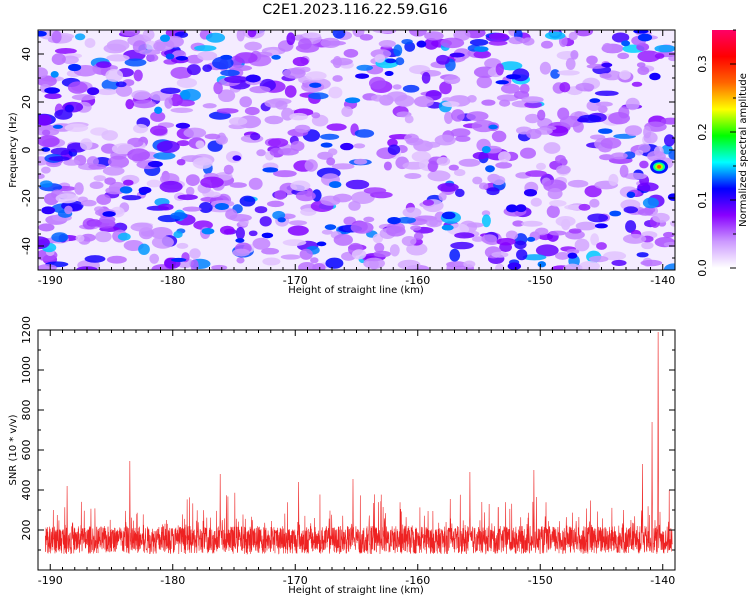 The width and height of the screenshot is (750, 600). Describe the element at coordinates (295, 280) in the screenshot. I see `x-tick-label: -170` at that location.